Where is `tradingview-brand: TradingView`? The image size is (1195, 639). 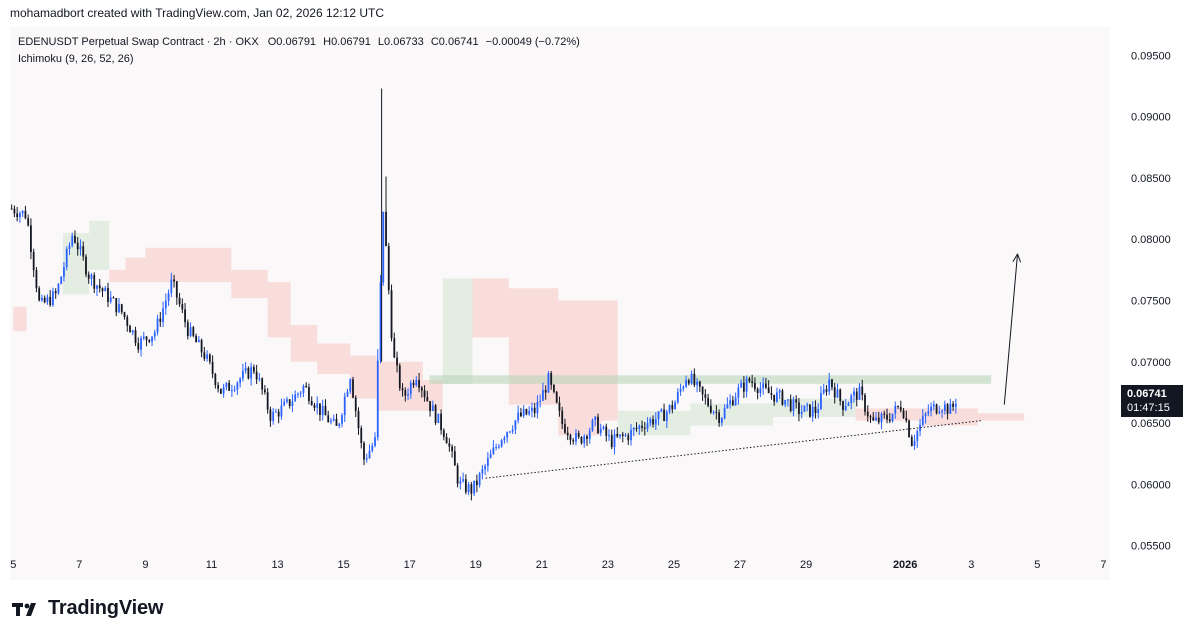 tradingview-brand: TradingView is located at coordinates (87, 608).